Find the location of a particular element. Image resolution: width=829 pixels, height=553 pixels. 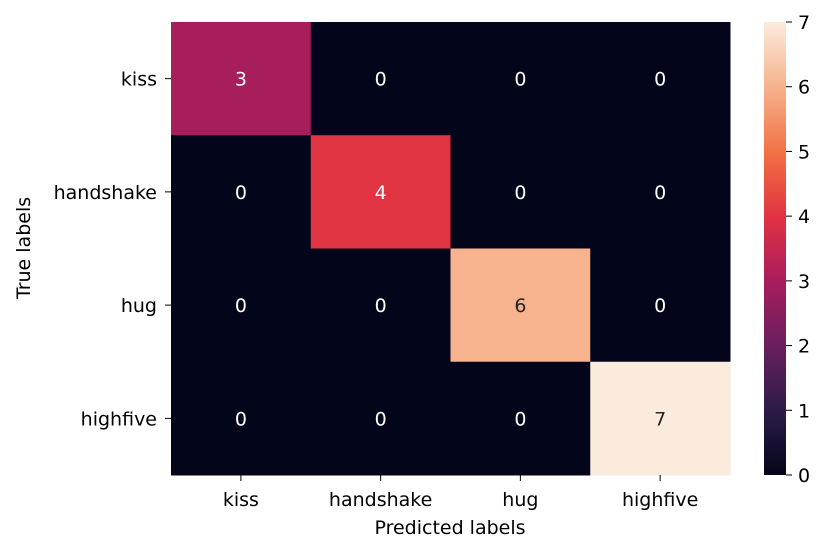

x-tick-label: highfive is located at coordinates (660, 500).